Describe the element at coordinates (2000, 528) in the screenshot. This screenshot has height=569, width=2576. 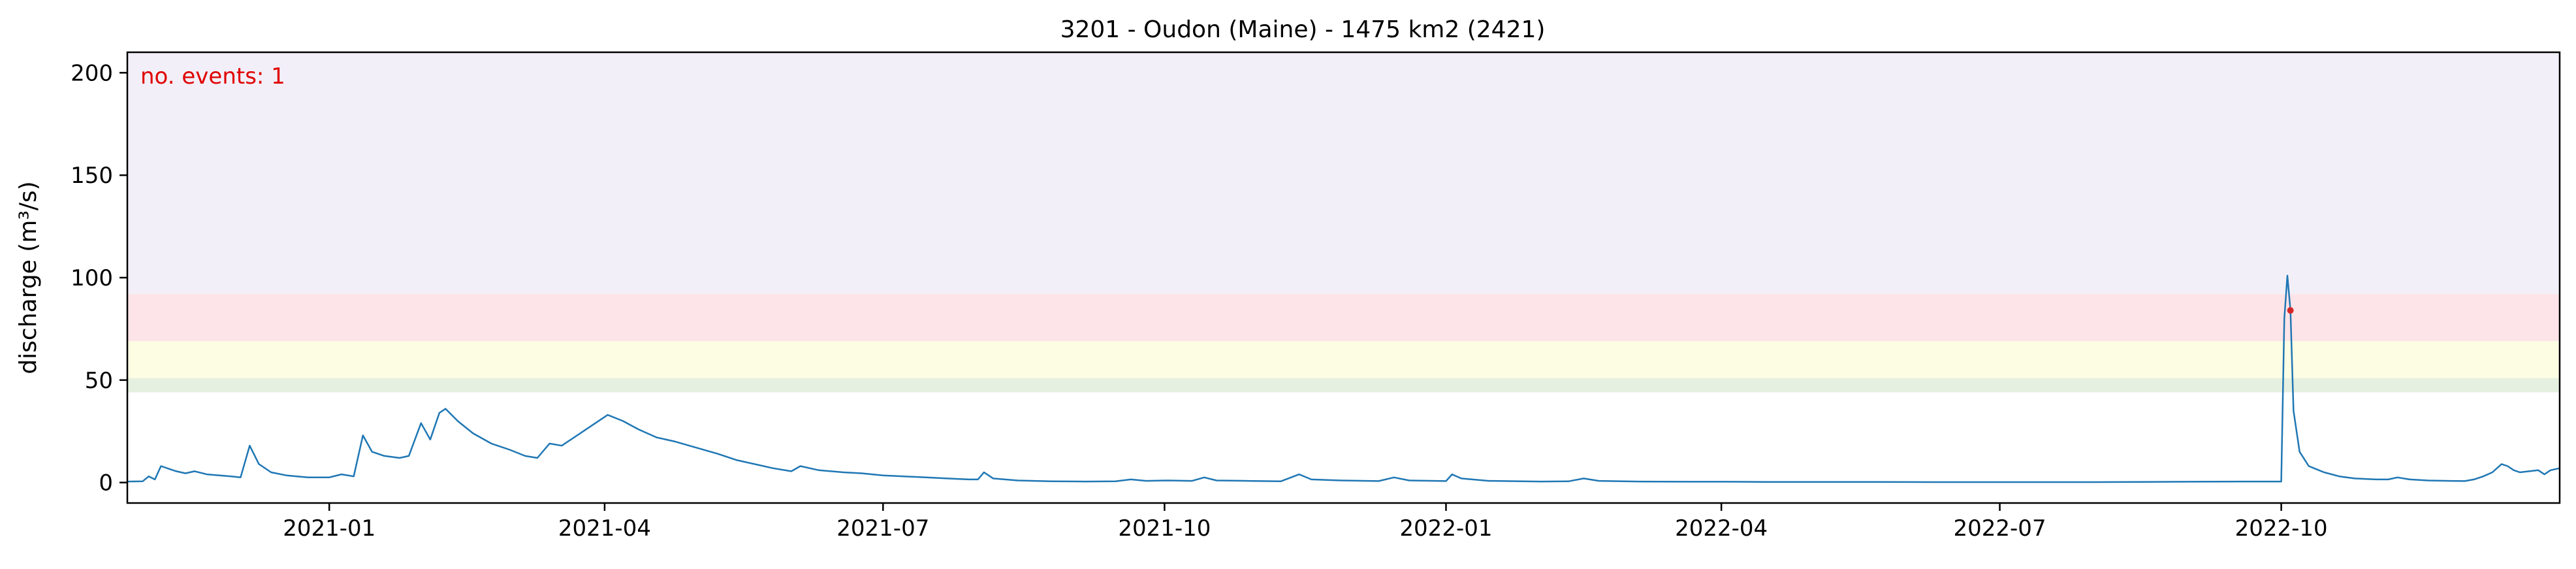
I see `x-tick-label-6: 2022-07` at that location.